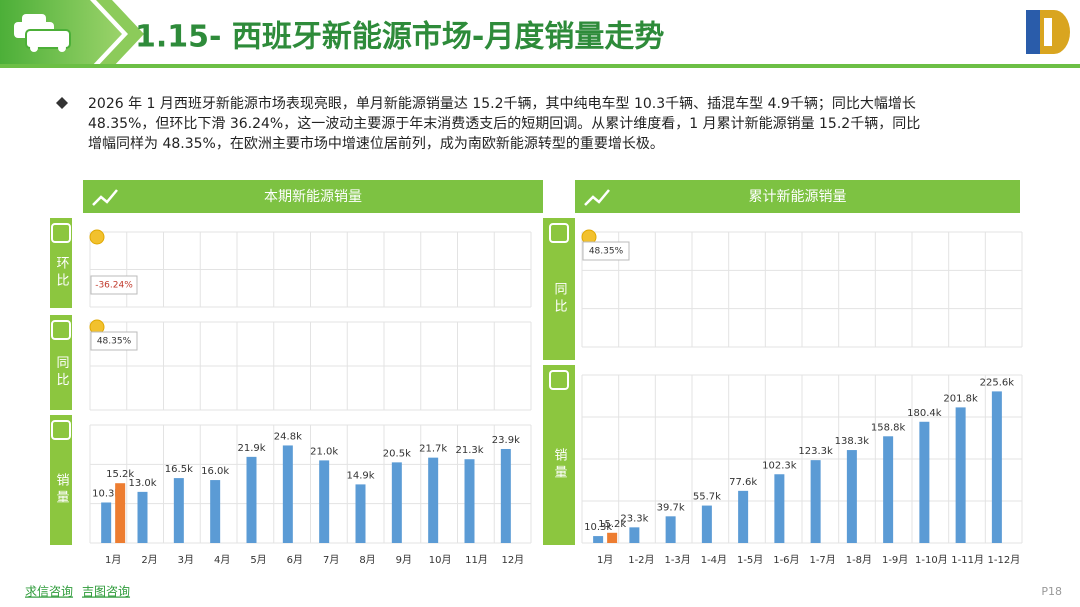 This screenshot has height=607, width=1080. Describe the element at coordinates (714, 560) in the screenshot. I see `x-tick-label: 1-4月` at that location.